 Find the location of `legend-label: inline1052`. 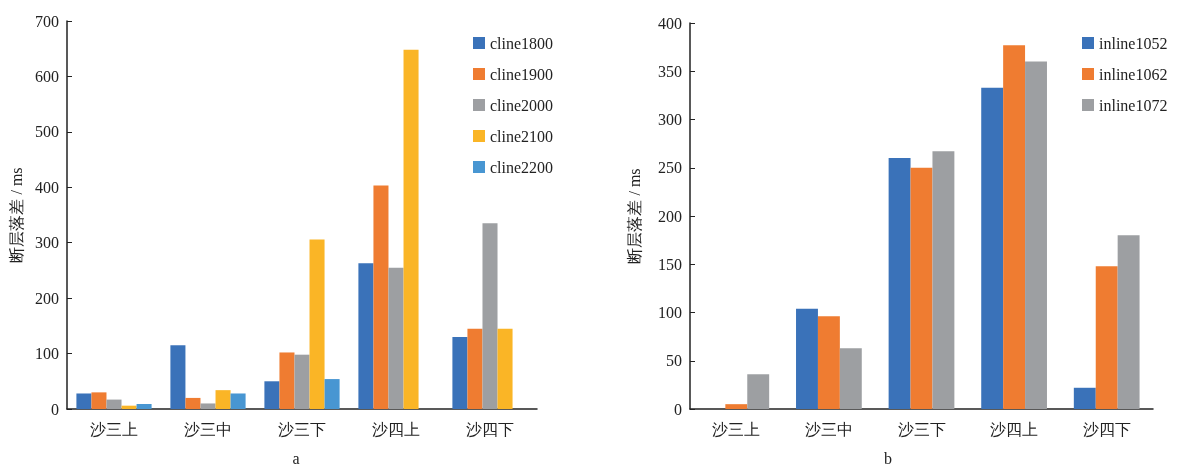

legend-label: inline1052 is located at coordinates (1133, 43).